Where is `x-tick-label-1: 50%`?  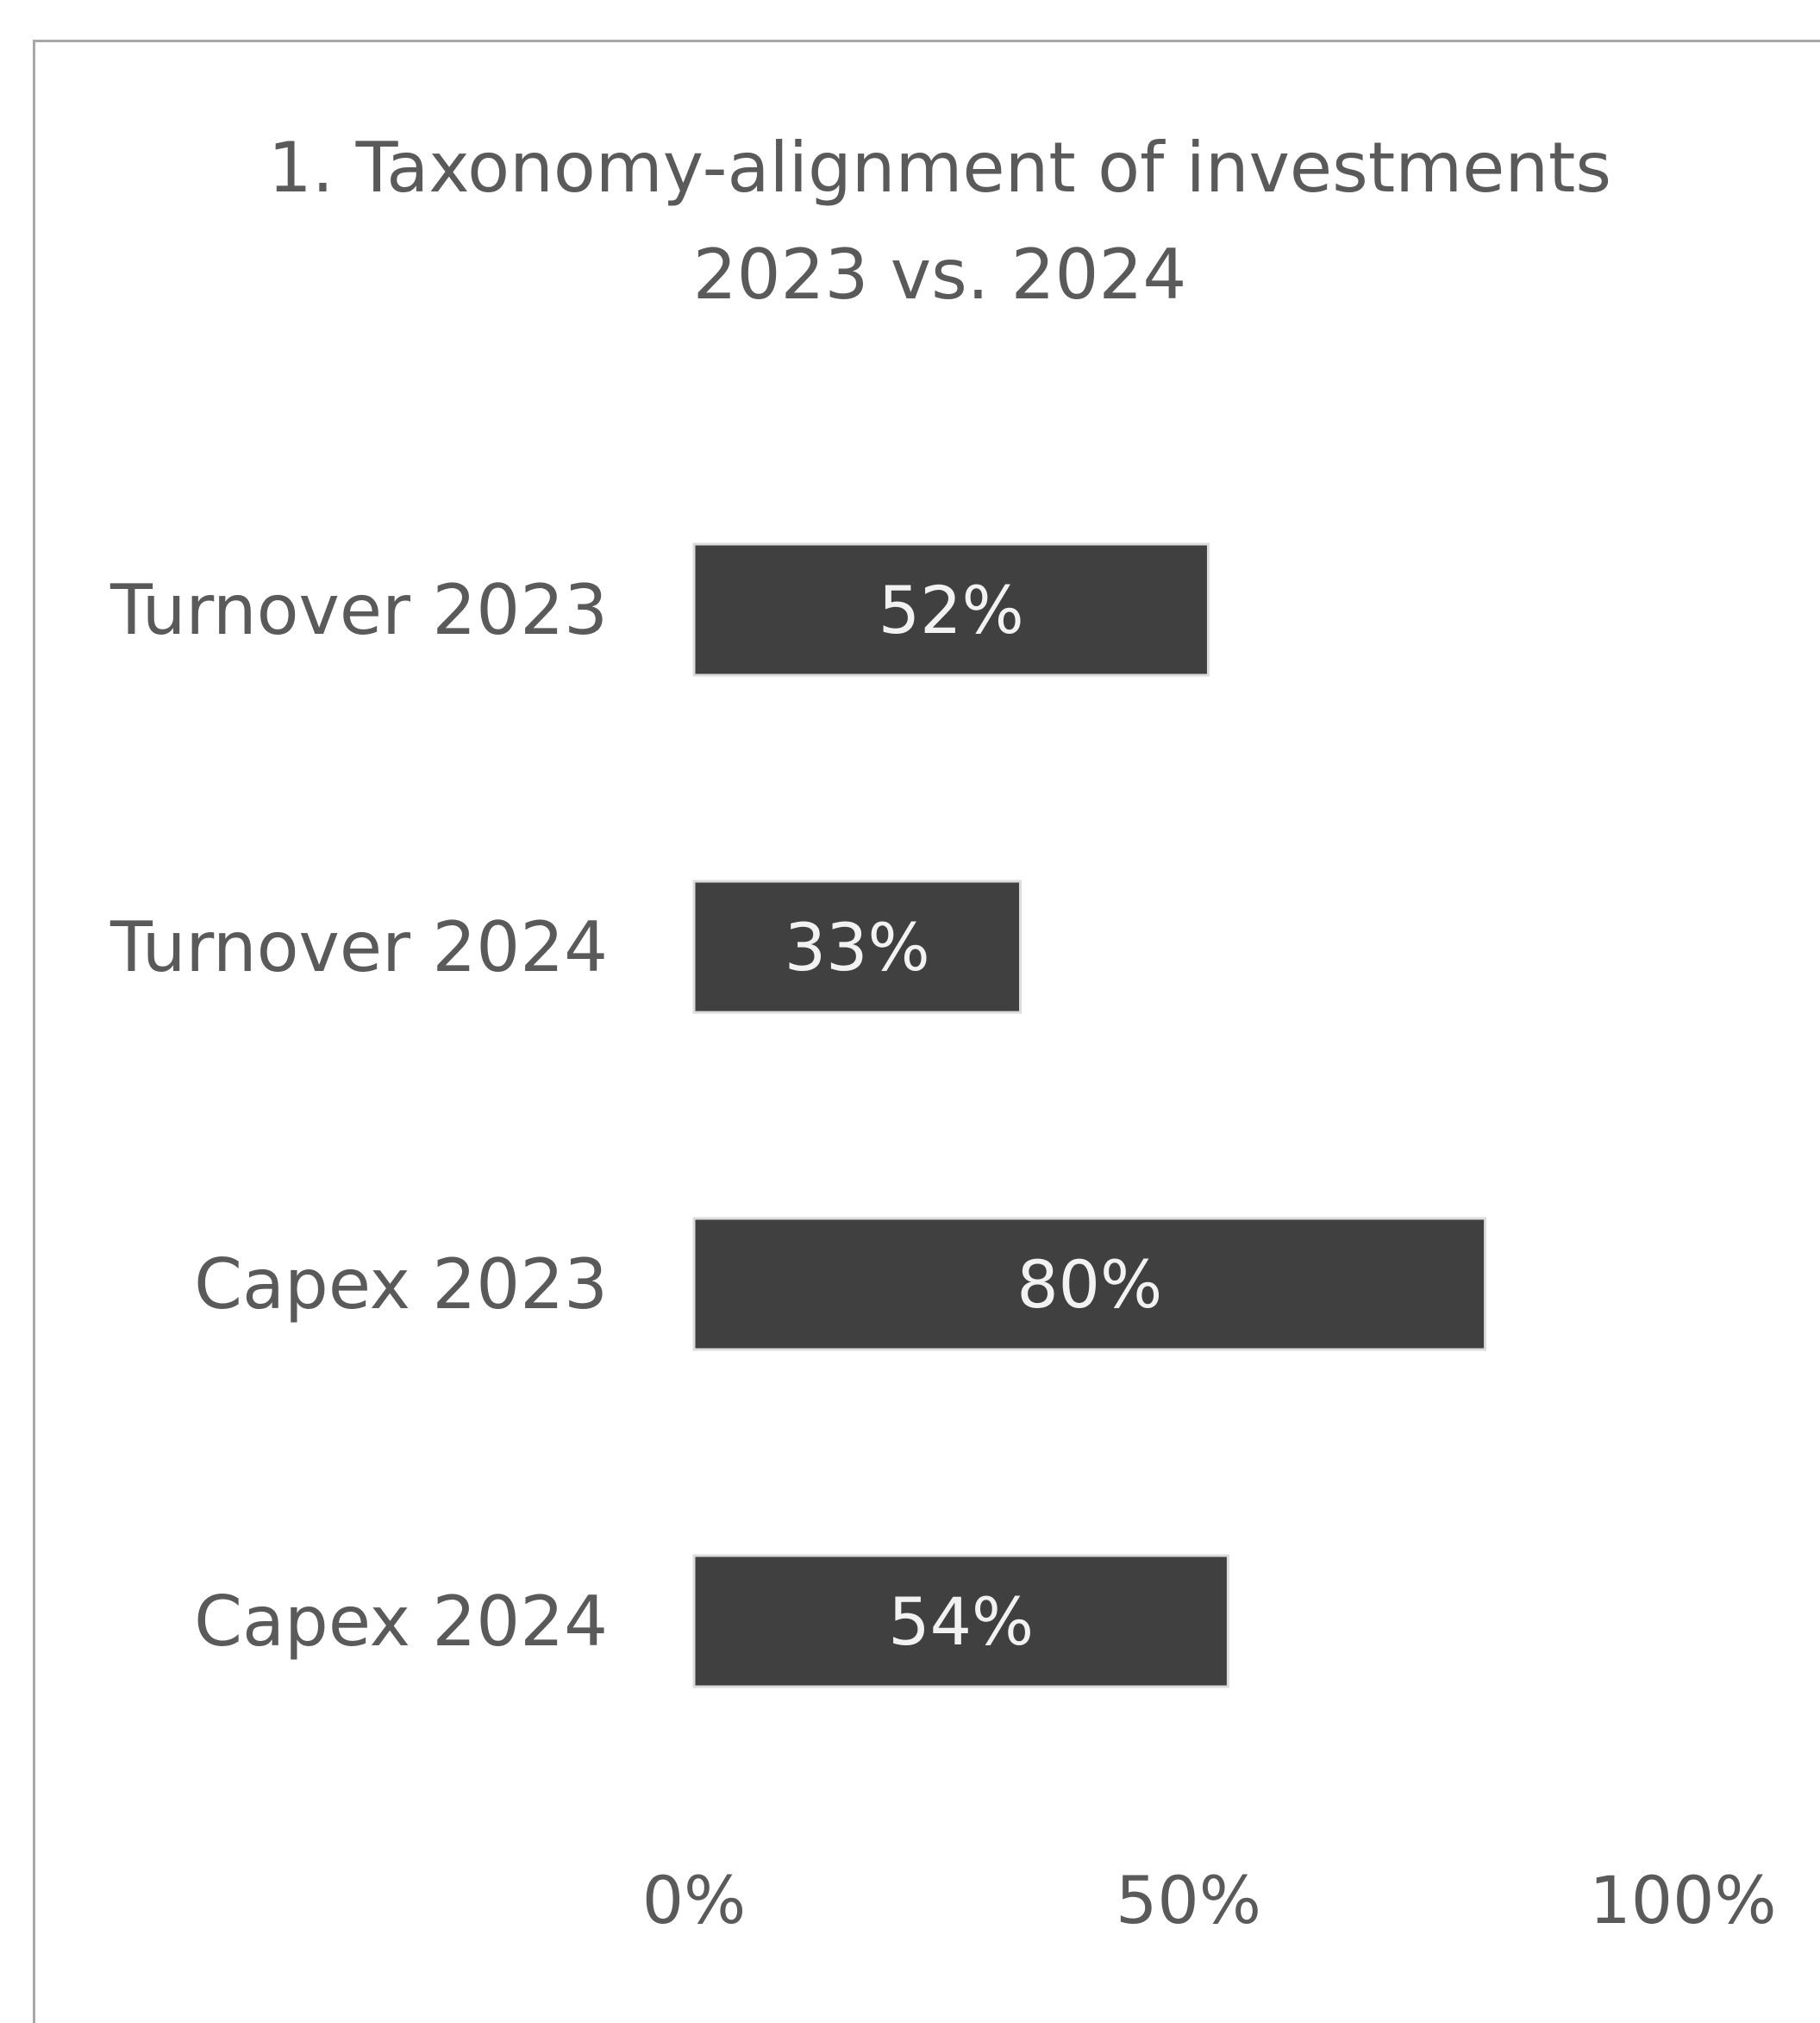 x-tick-label-1: 50% is located at coordinates (1188, 1900).